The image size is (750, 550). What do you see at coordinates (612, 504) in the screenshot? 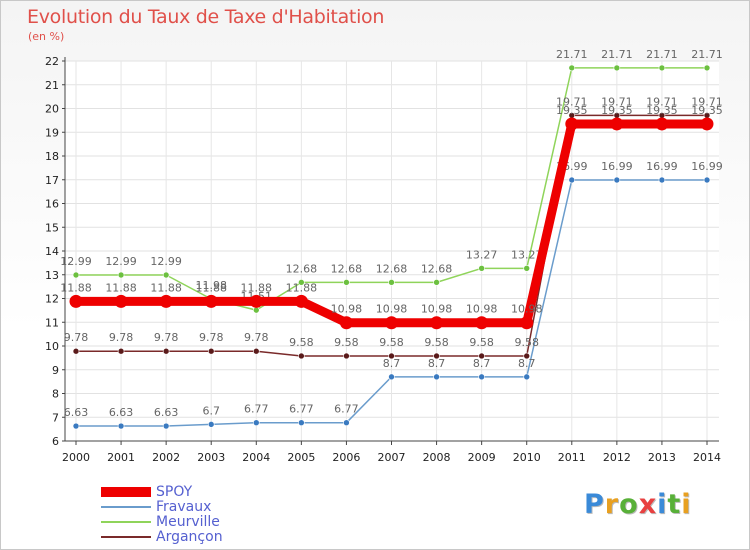
I see `logo-letter: r` at bounding box center [612, 504].